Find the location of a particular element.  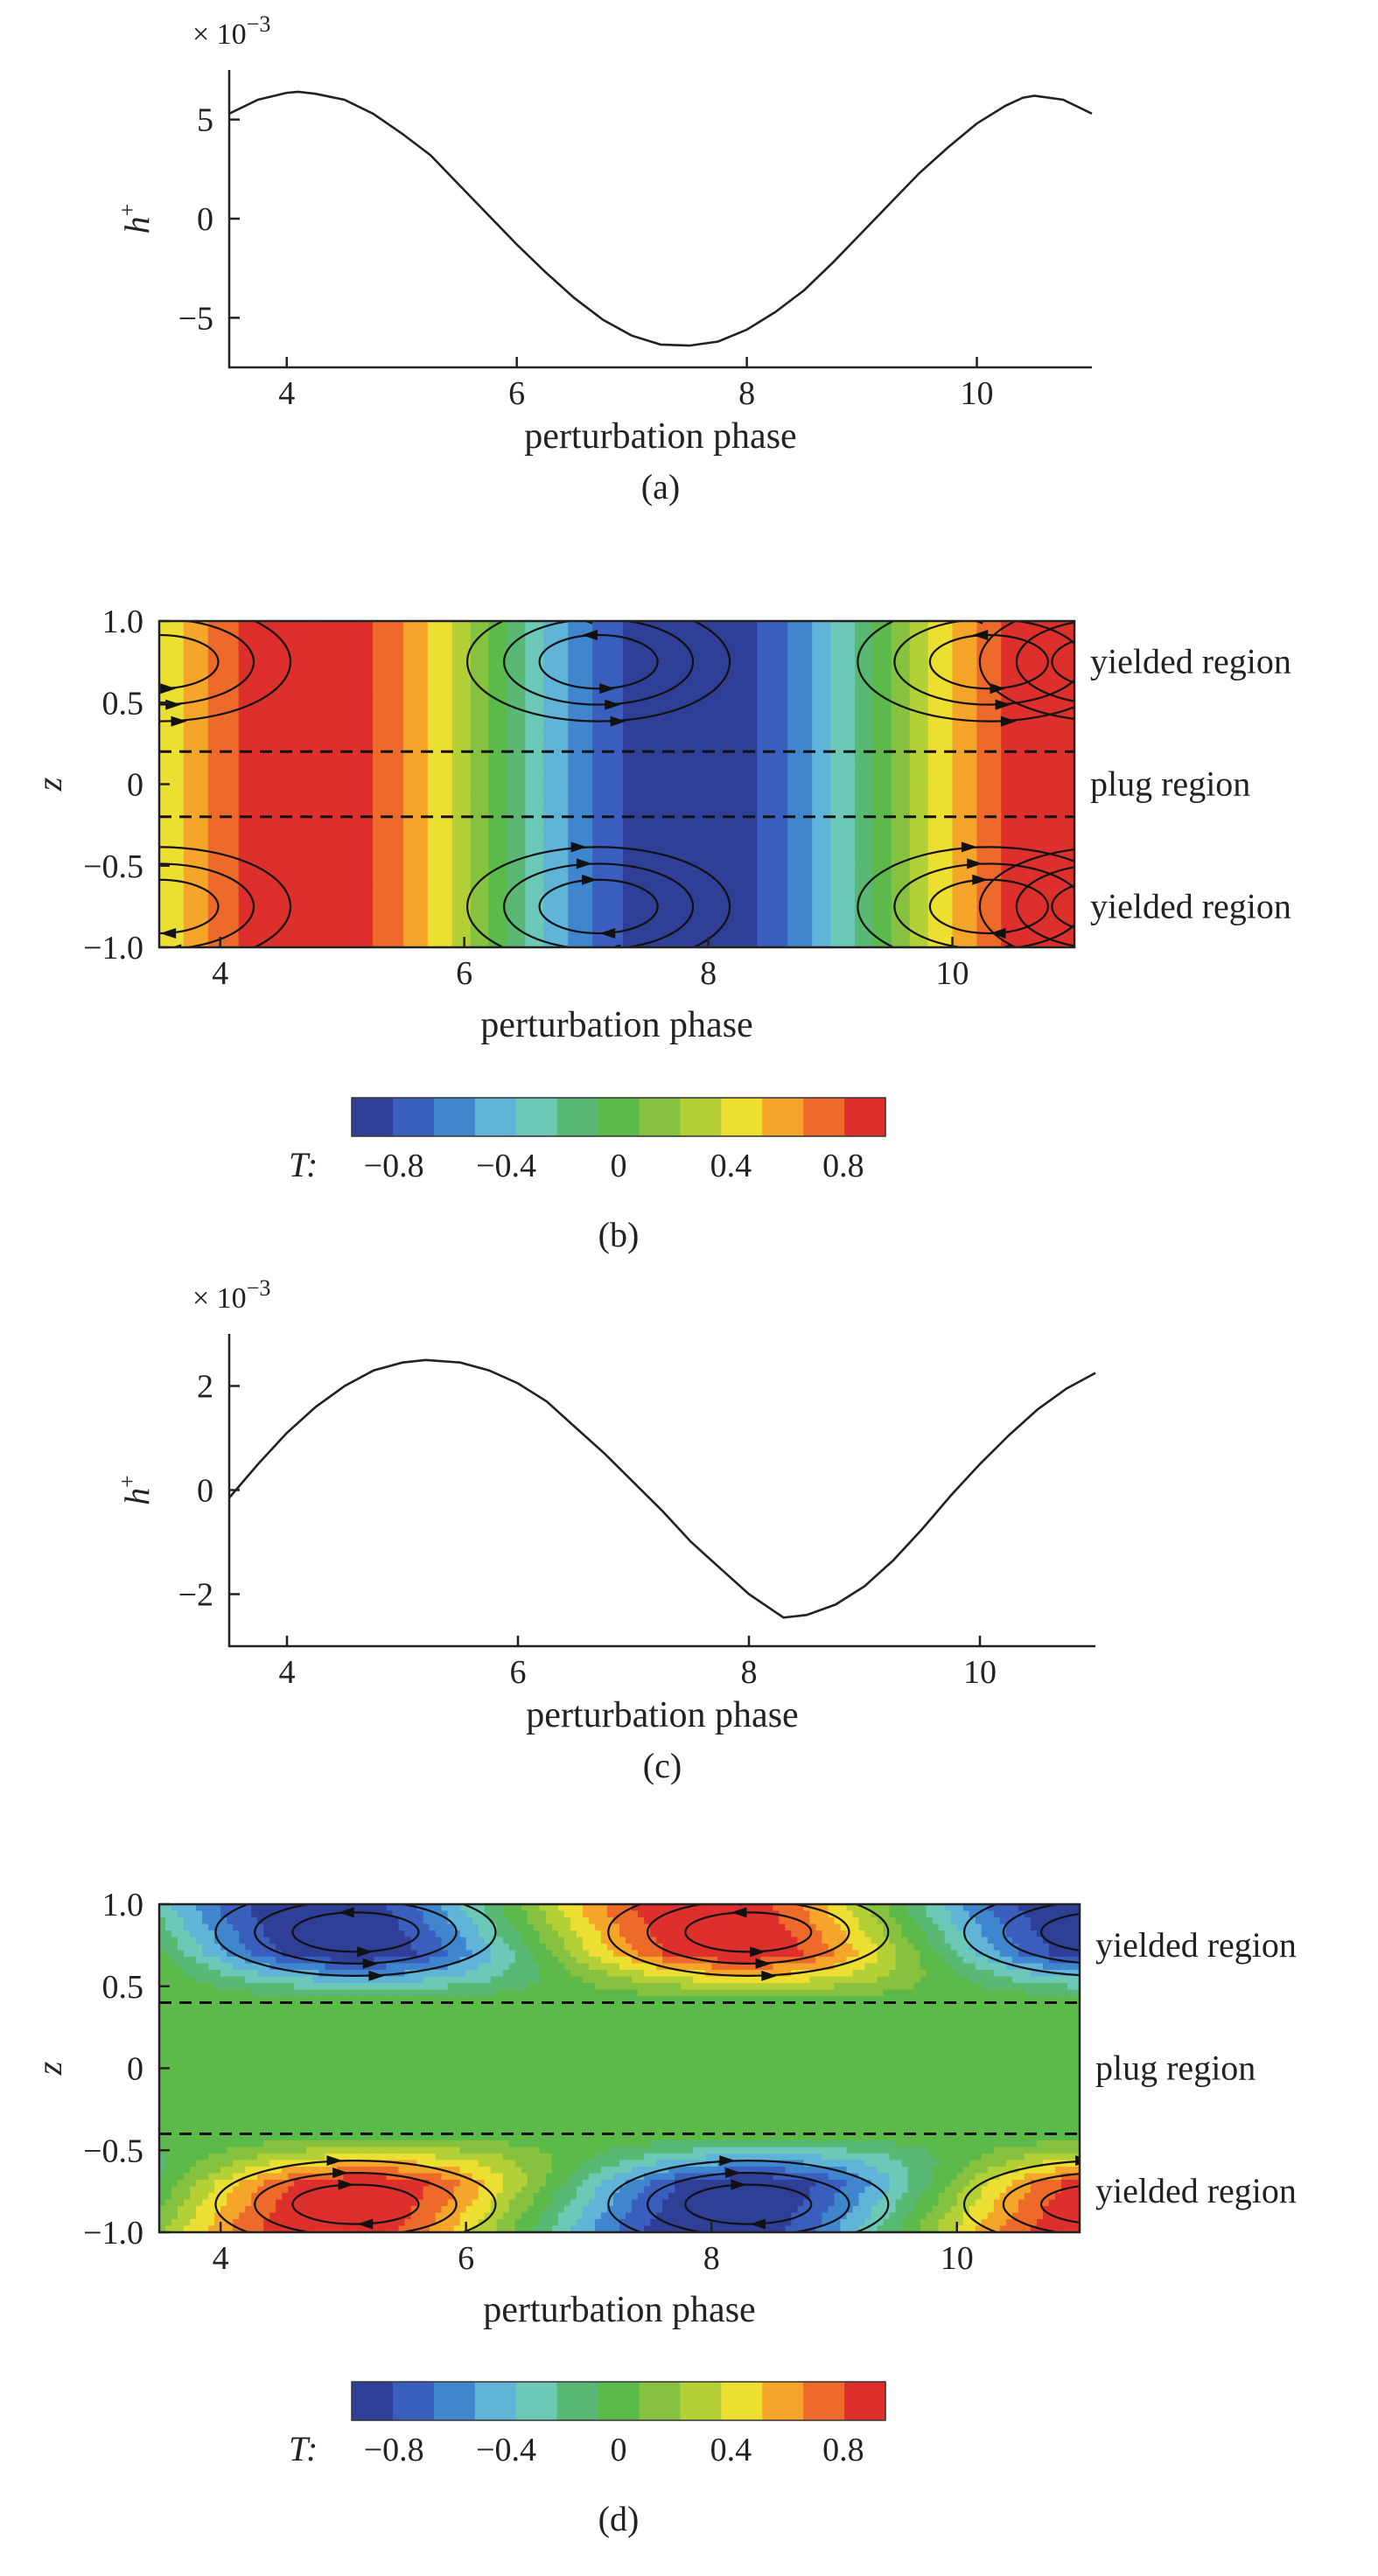

line-panel-c: 4 6 8 10 2 0 −2 × 10−3 h+ perturbation phase (c) is located at coordinates (605, 1530).